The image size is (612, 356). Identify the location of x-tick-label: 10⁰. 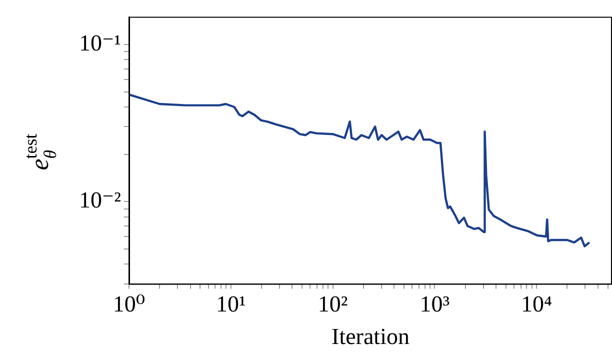
(129, 304).